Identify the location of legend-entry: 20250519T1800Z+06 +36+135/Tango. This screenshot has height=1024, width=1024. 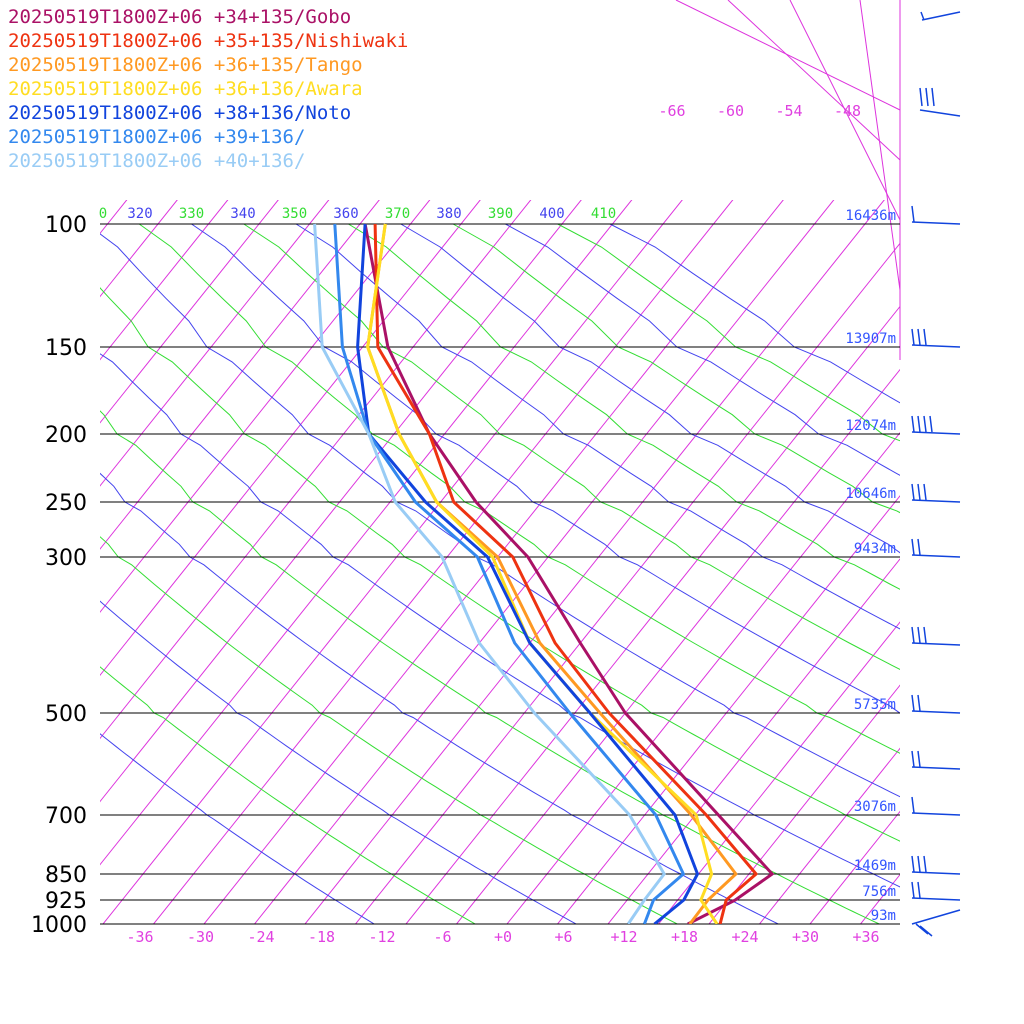
(185, 65).